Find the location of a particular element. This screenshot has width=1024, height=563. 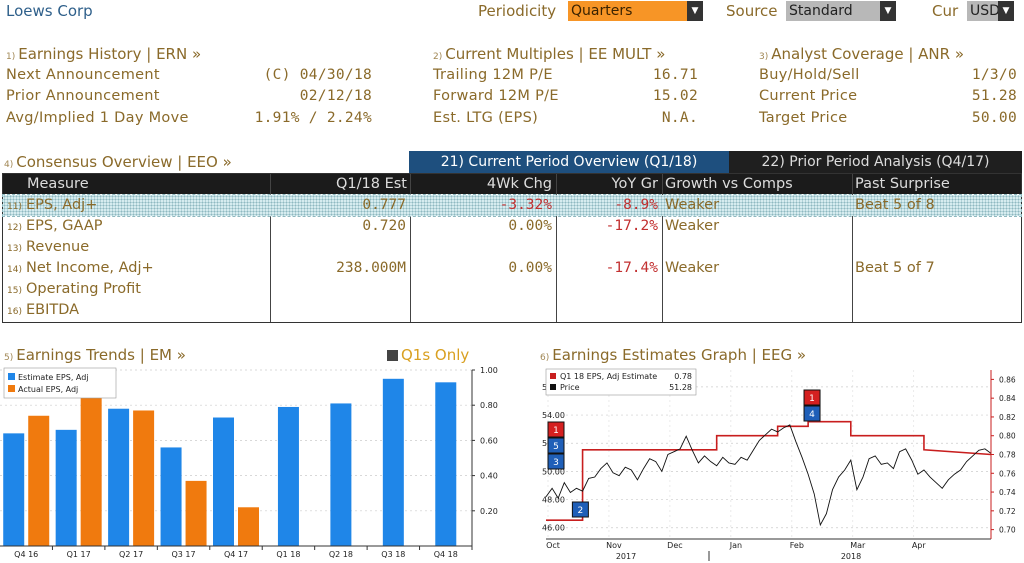

source-dropdown: Standard ▼ is located at coordinates (841, 11).